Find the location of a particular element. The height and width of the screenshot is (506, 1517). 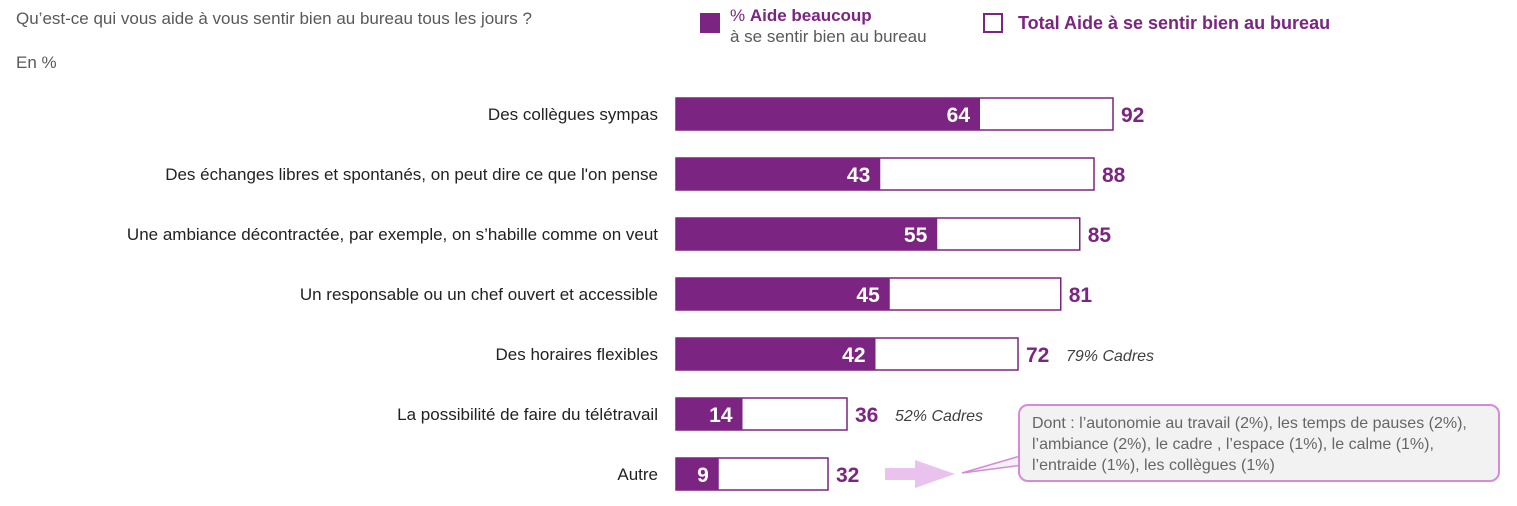

value-label-aide-beaucoup: 9 is located at coordinates (703, 475).